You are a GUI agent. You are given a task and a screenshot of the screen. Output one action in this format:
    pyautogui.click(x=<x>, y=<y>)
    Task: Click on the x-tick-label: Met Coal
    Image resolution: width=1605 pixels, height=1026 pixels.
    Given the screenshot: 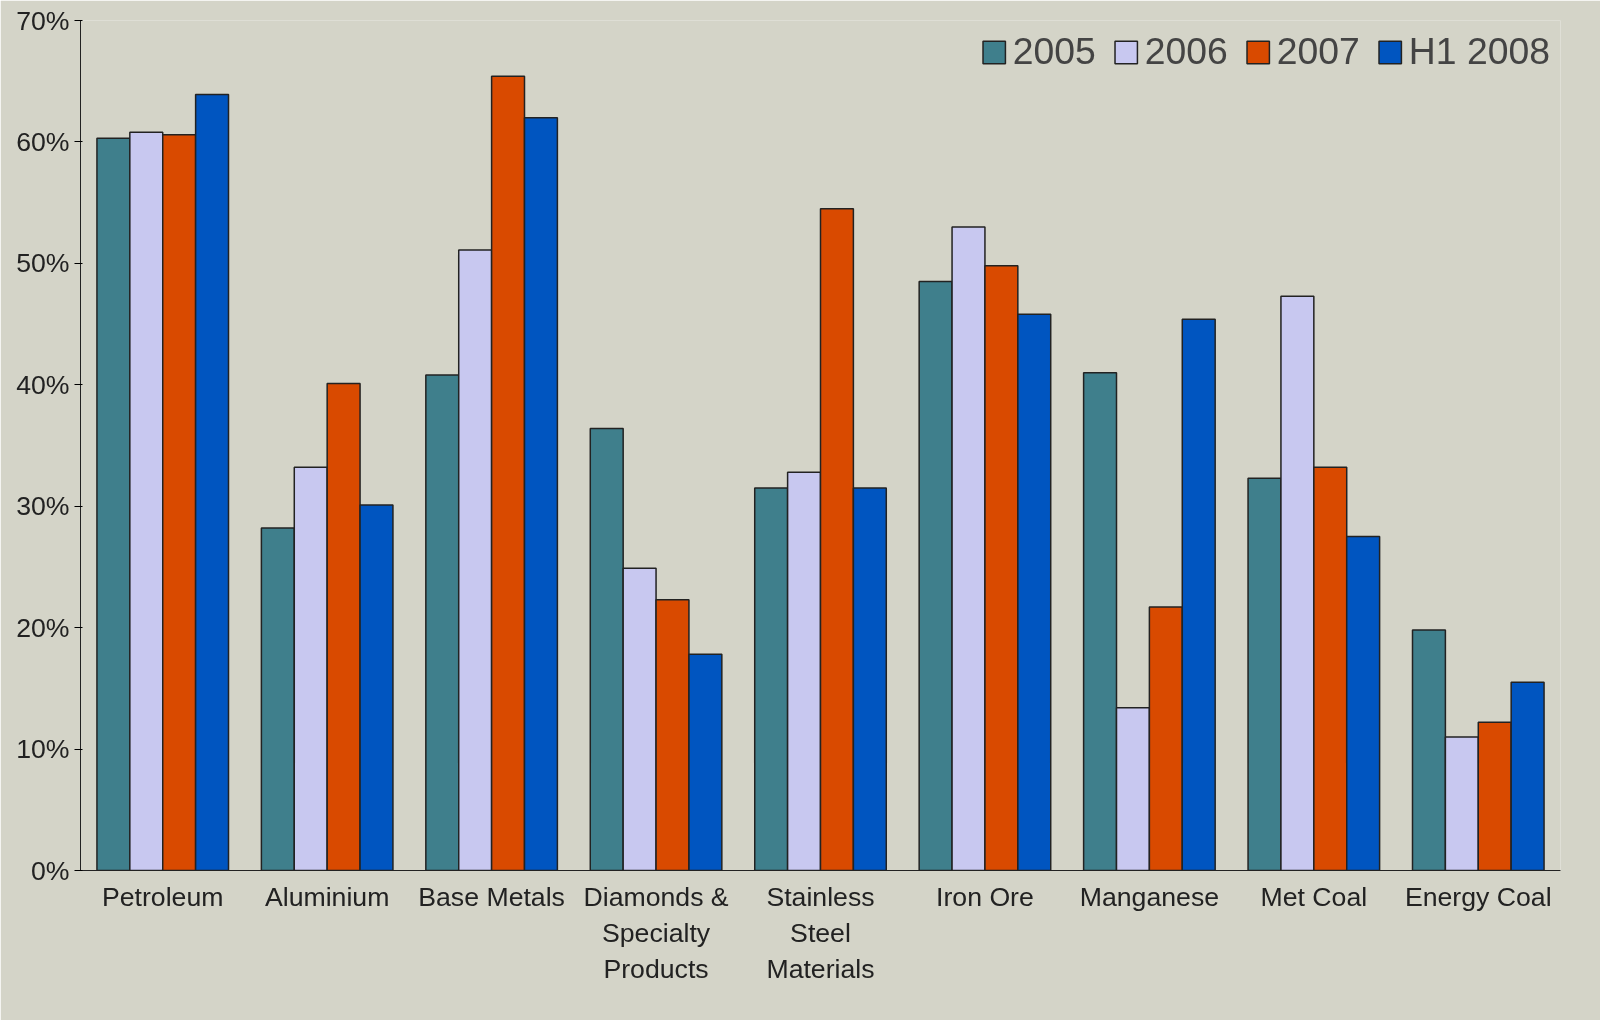 What is the action you would take?
    pyautogui.click(x=1314, y=896)
    